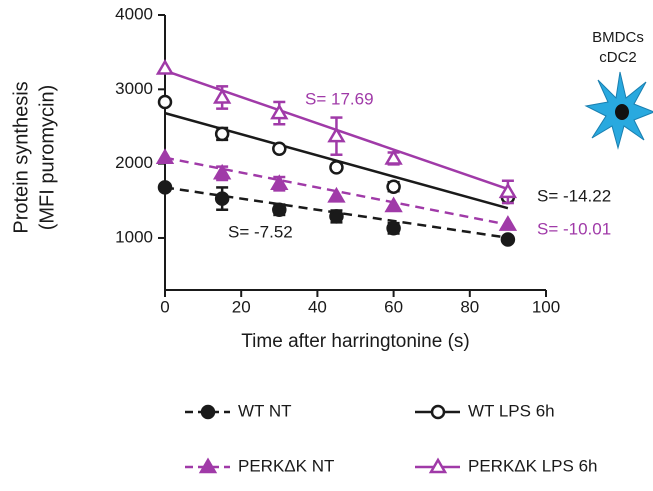 This screenshot has height=491, width=653. Describe the element at coordinates (134, 88) in the screenshot. I see `y-tick-label: 3000` at that location.